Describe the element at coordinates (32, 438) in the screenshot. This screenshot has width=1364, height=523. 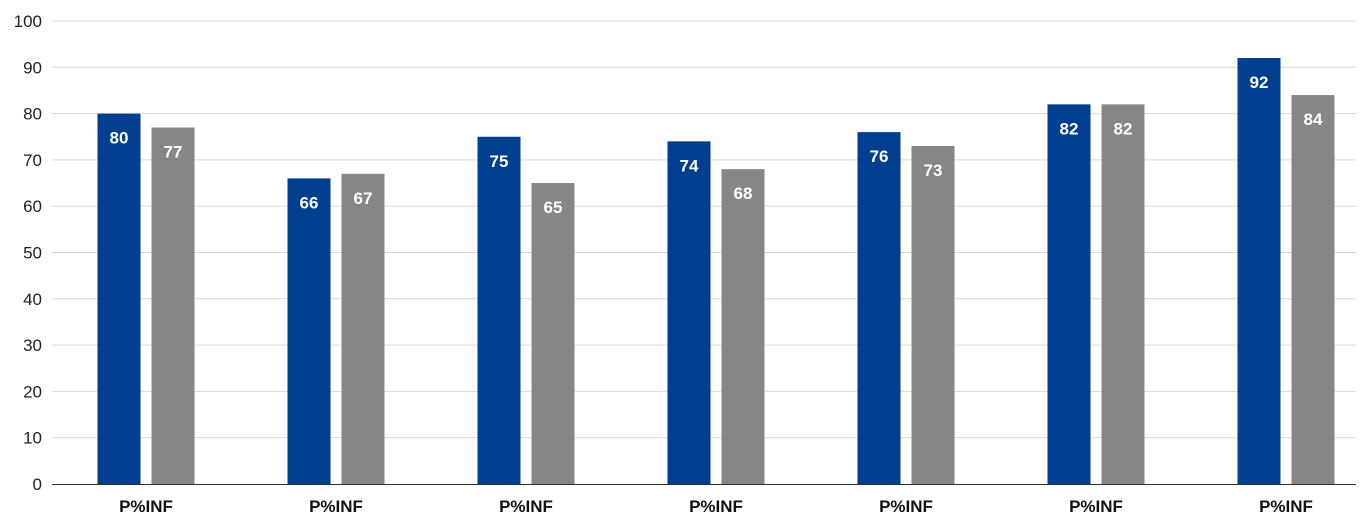
I see `y-tick-label: 10` at that location.